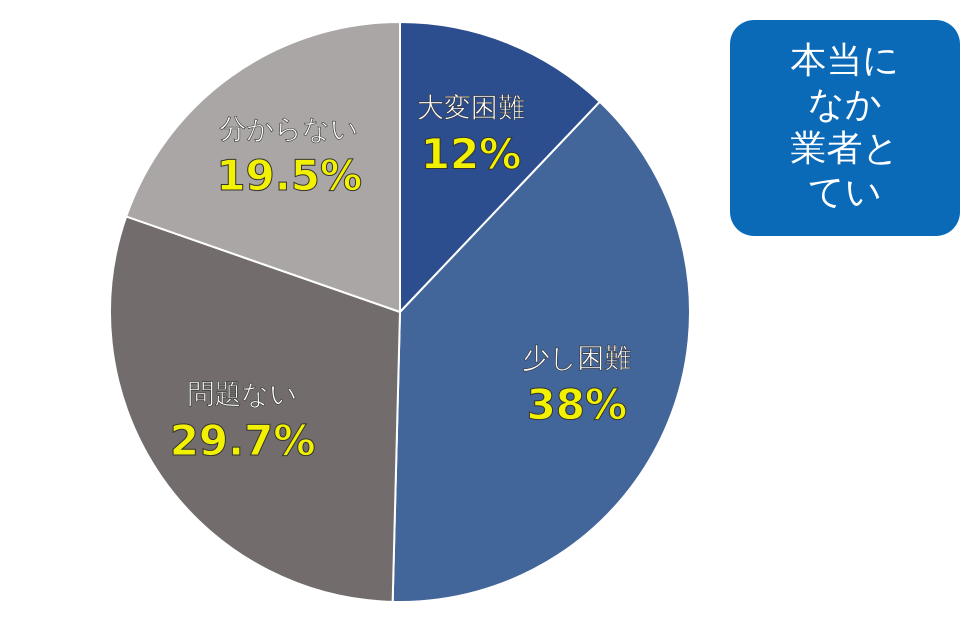 The width and height of the screenshot is (973, 620). I want to click on text: なか, so click(845, 104).